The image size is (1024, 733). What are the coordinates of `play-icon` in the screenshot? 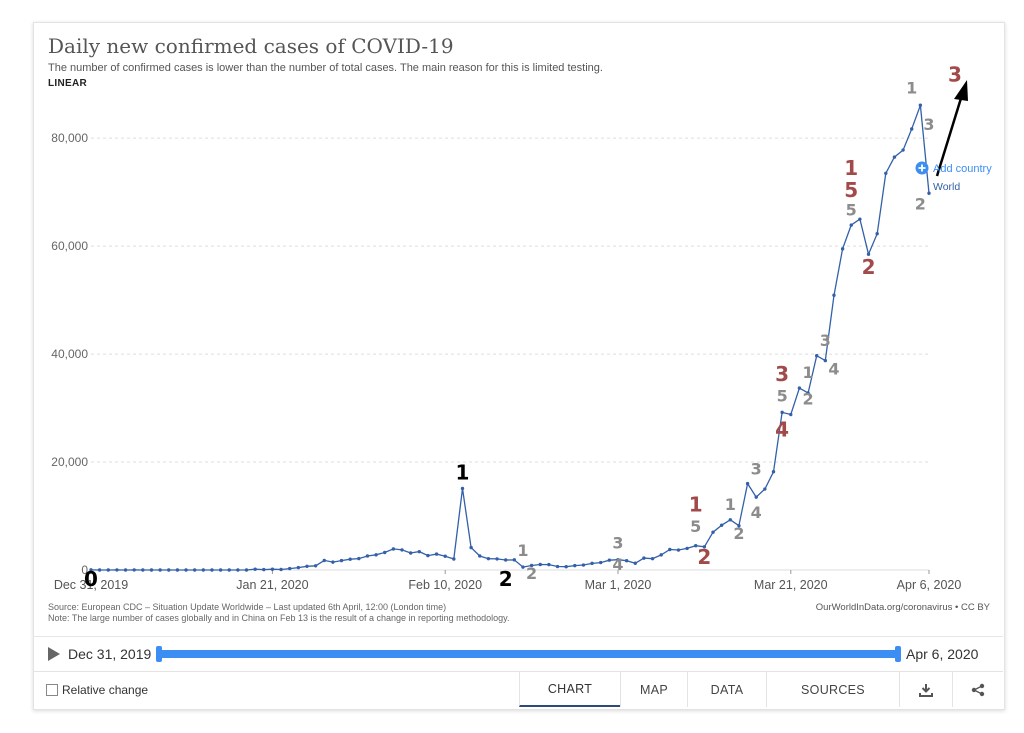 It's located at (54, 654).